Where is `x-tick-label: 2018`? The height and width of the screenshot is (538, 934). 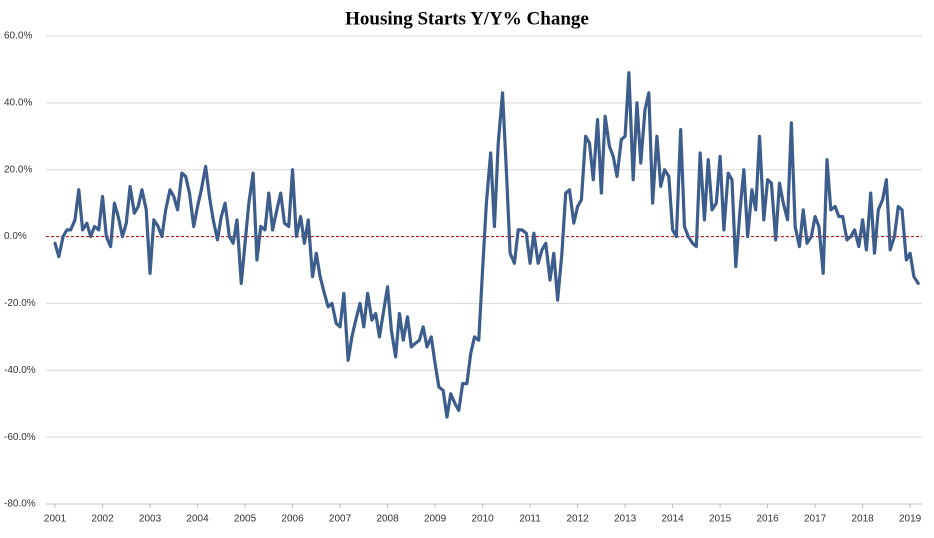 x-tick-label: 2018 is located at coordinates (862, 519).